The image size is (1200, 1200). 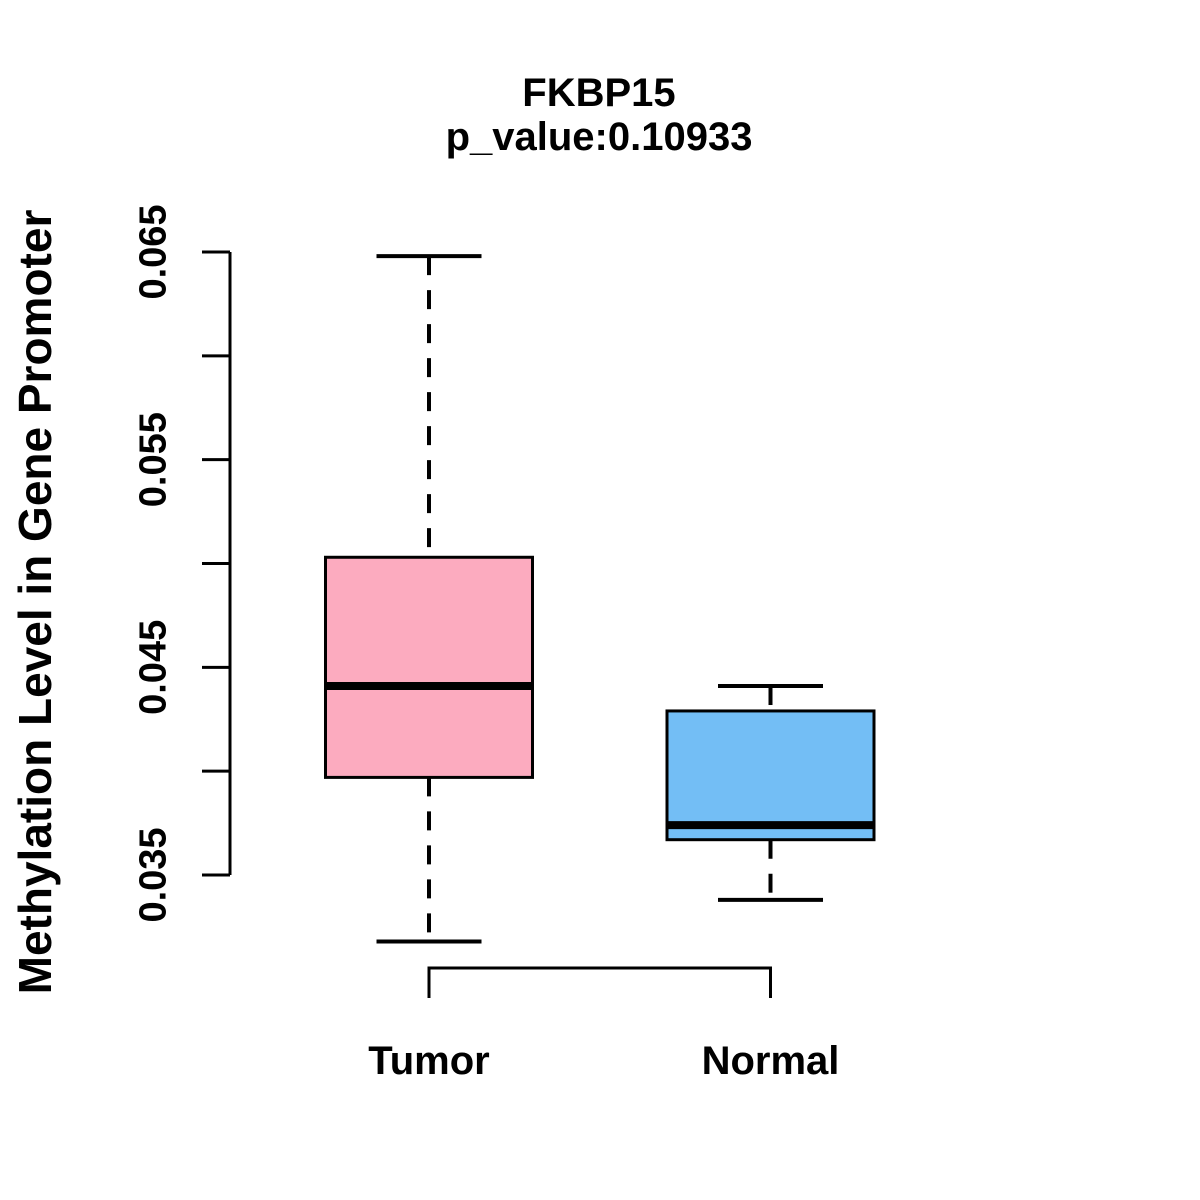 What do you see at coordinates (770, 775) in the screenshot?
I see `box-normal` at bounding box center [770, 775].